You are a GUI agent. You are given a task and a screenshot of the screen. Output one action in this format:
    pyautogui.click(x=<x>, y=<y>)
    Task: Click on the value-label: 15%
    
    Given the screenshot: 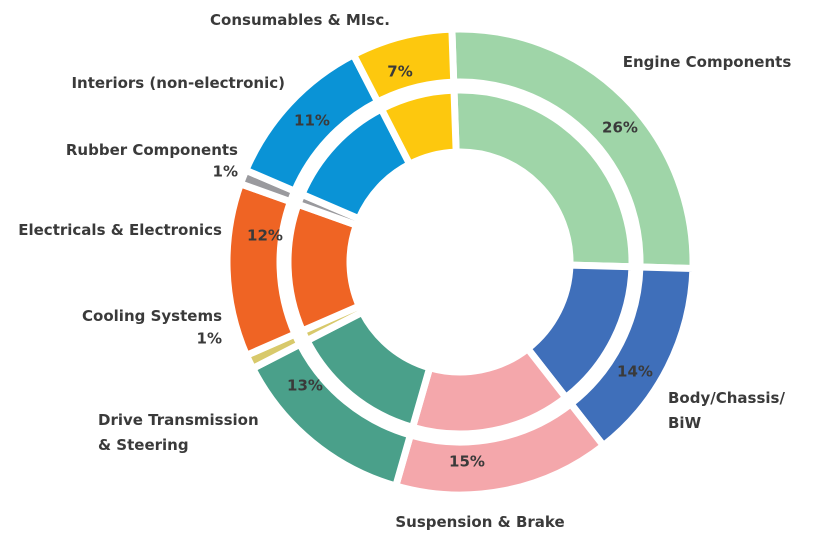 What is the action you would take?
    pyautogui.click(x=467, y=462)
    